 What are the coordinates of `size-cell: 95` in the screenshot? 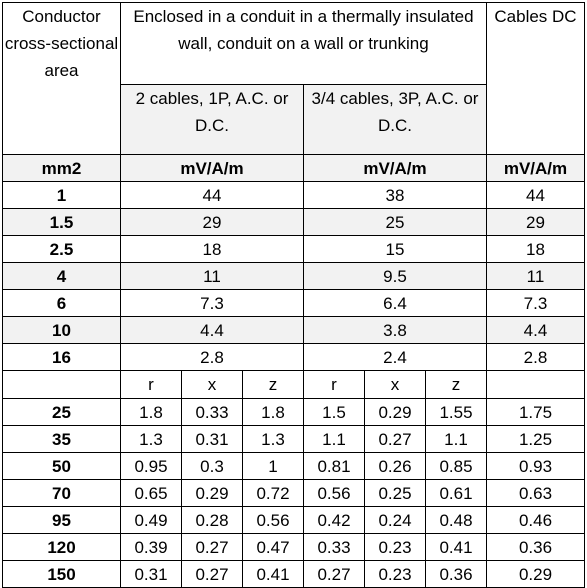 It's located at (61, 520).